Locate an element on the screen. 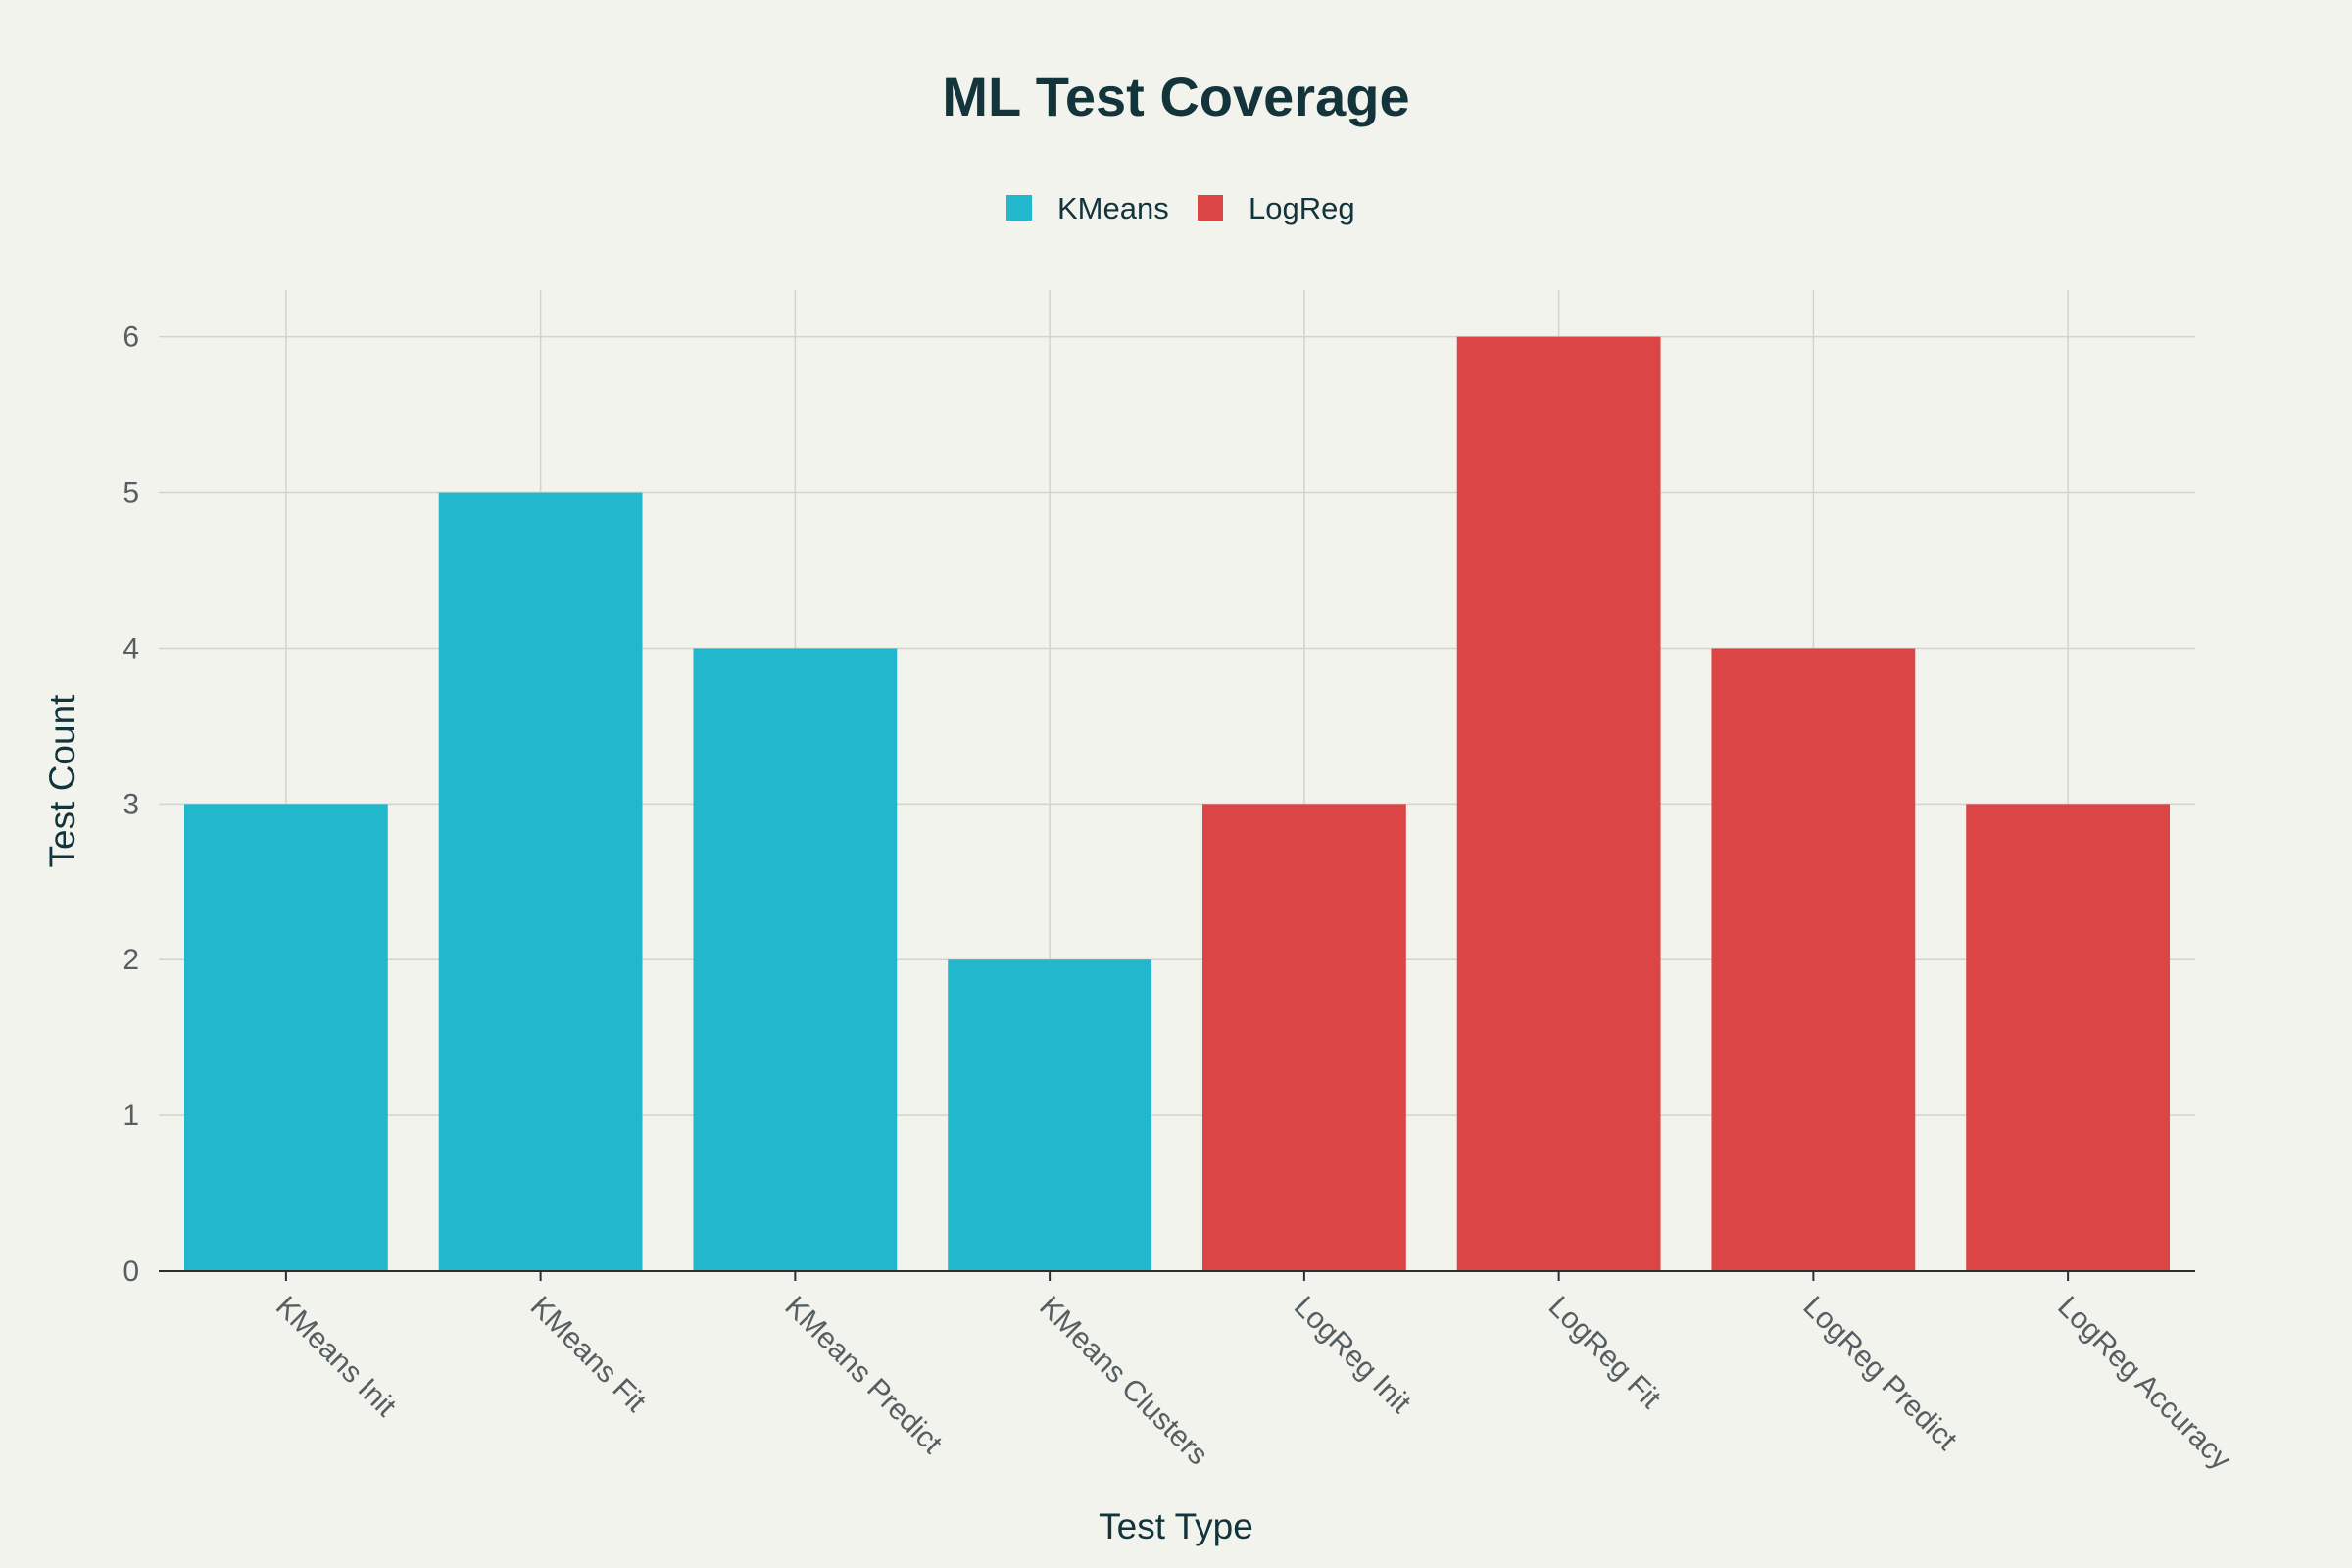 This screenshot has height=1568, width=2352. y-tick-label: 5 is located at coordinates (130, 493).